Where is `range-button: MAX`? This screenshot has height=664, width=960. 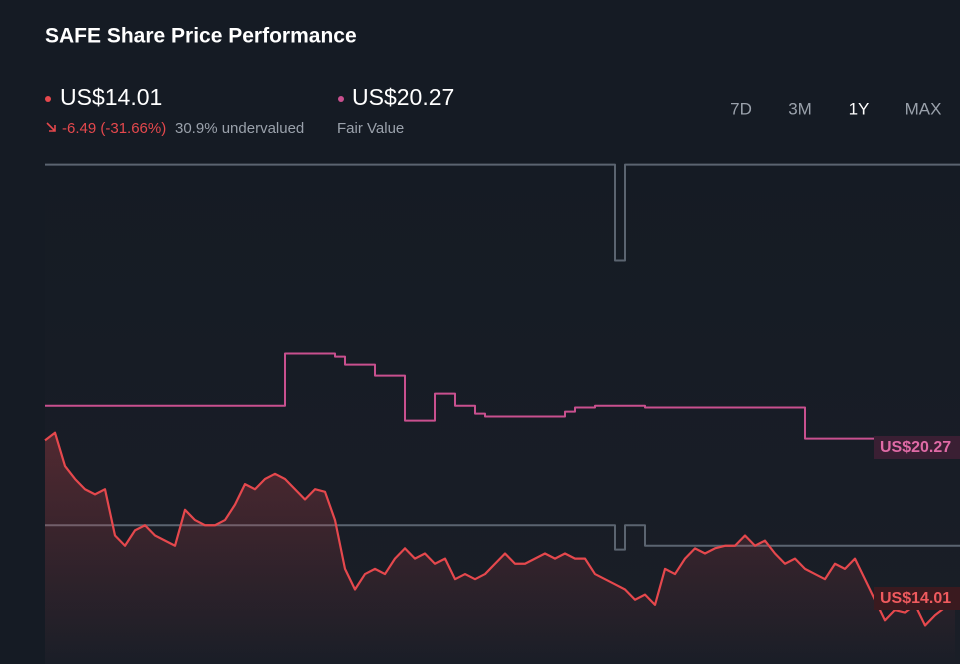 range-button: MAX is located at coordinates (923, 108).